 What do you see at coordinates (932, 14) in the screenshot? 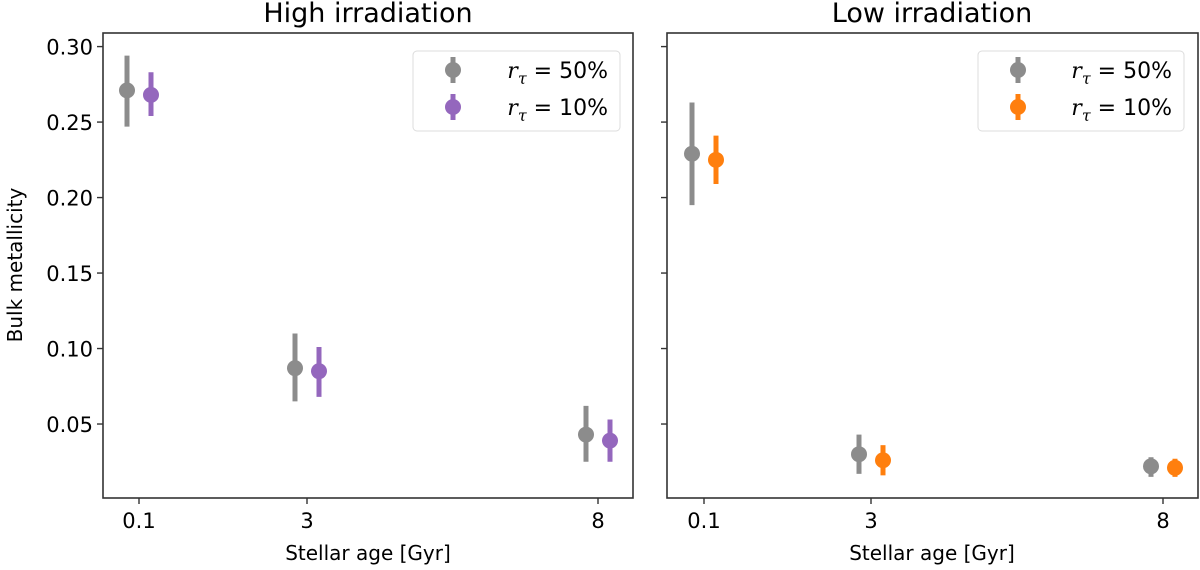
I see `panel-title: Low irradiation` at bounding box center [932, 14].